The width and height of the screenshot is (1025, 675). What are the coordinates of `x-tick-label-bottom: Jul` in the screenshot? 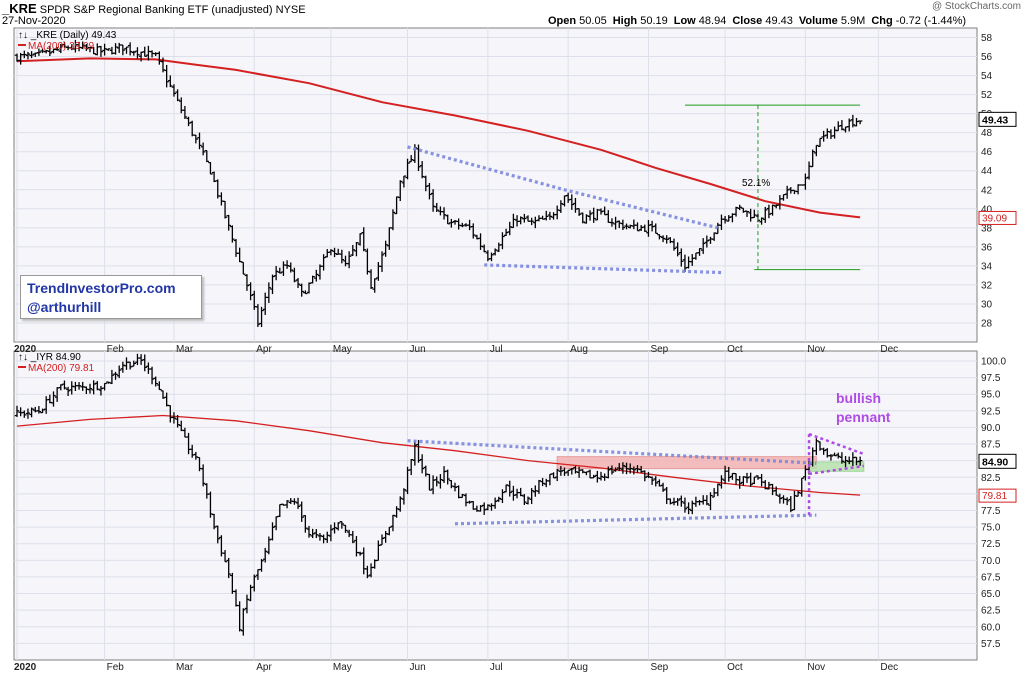 It's located at (496, 667).